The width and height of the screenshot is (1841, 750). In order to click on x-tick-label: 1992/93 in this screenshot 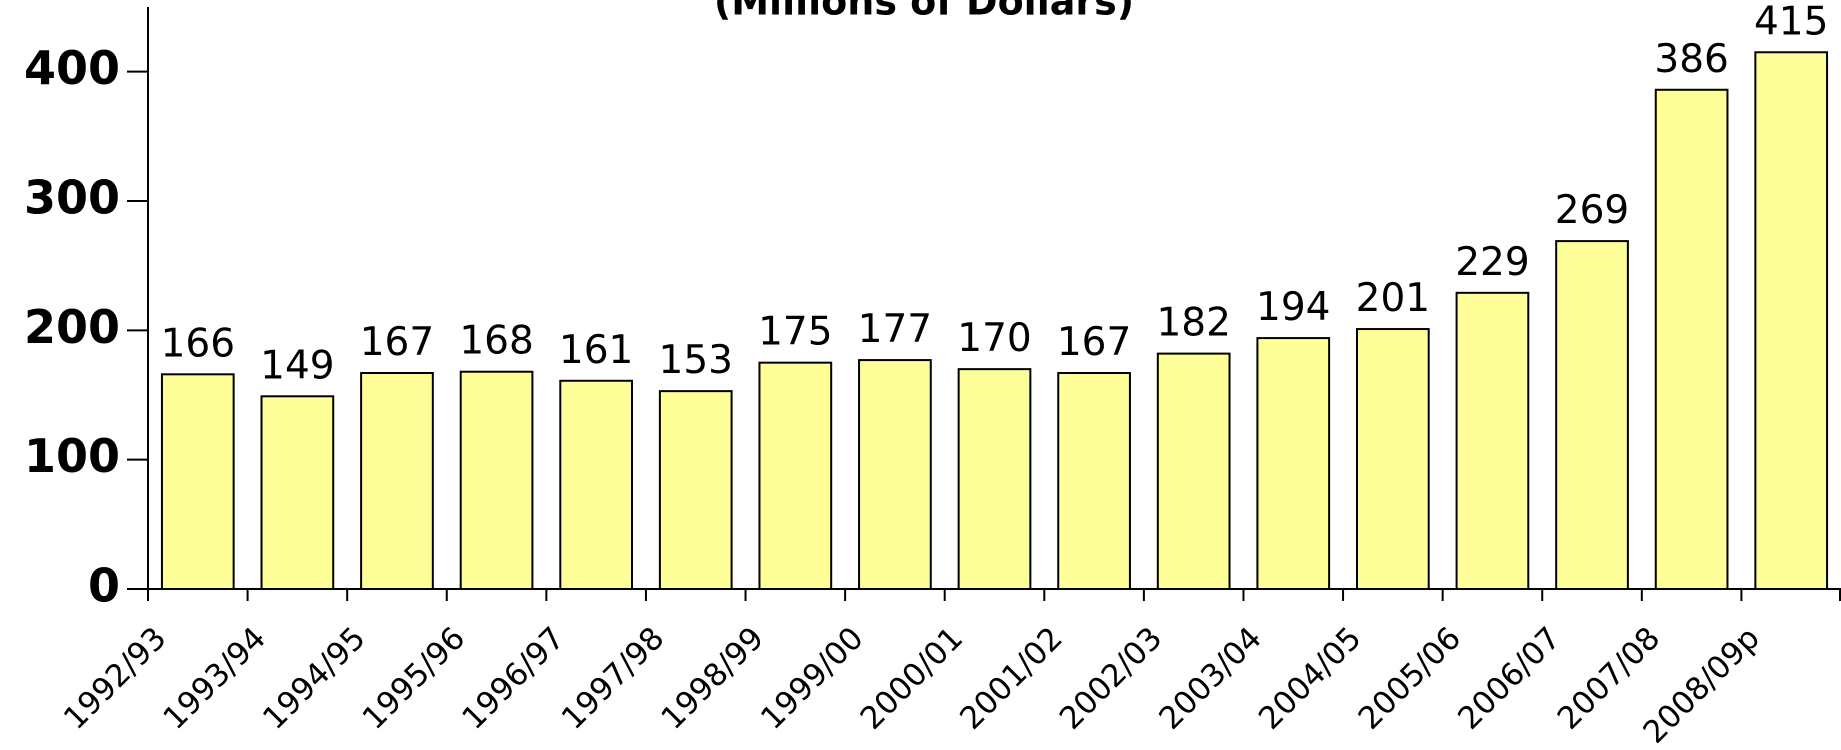, I will do `click(115, 678)`.